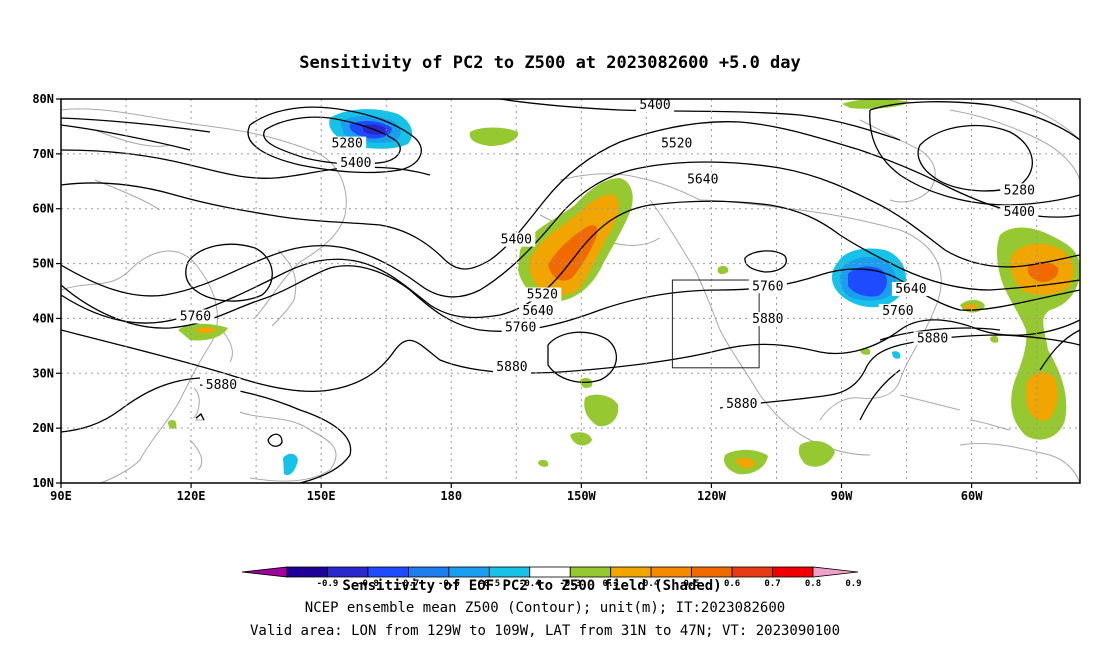 This screenshot has height=650, width=1100. I want to click on lon-tick-label: 180, so click(451, 496).